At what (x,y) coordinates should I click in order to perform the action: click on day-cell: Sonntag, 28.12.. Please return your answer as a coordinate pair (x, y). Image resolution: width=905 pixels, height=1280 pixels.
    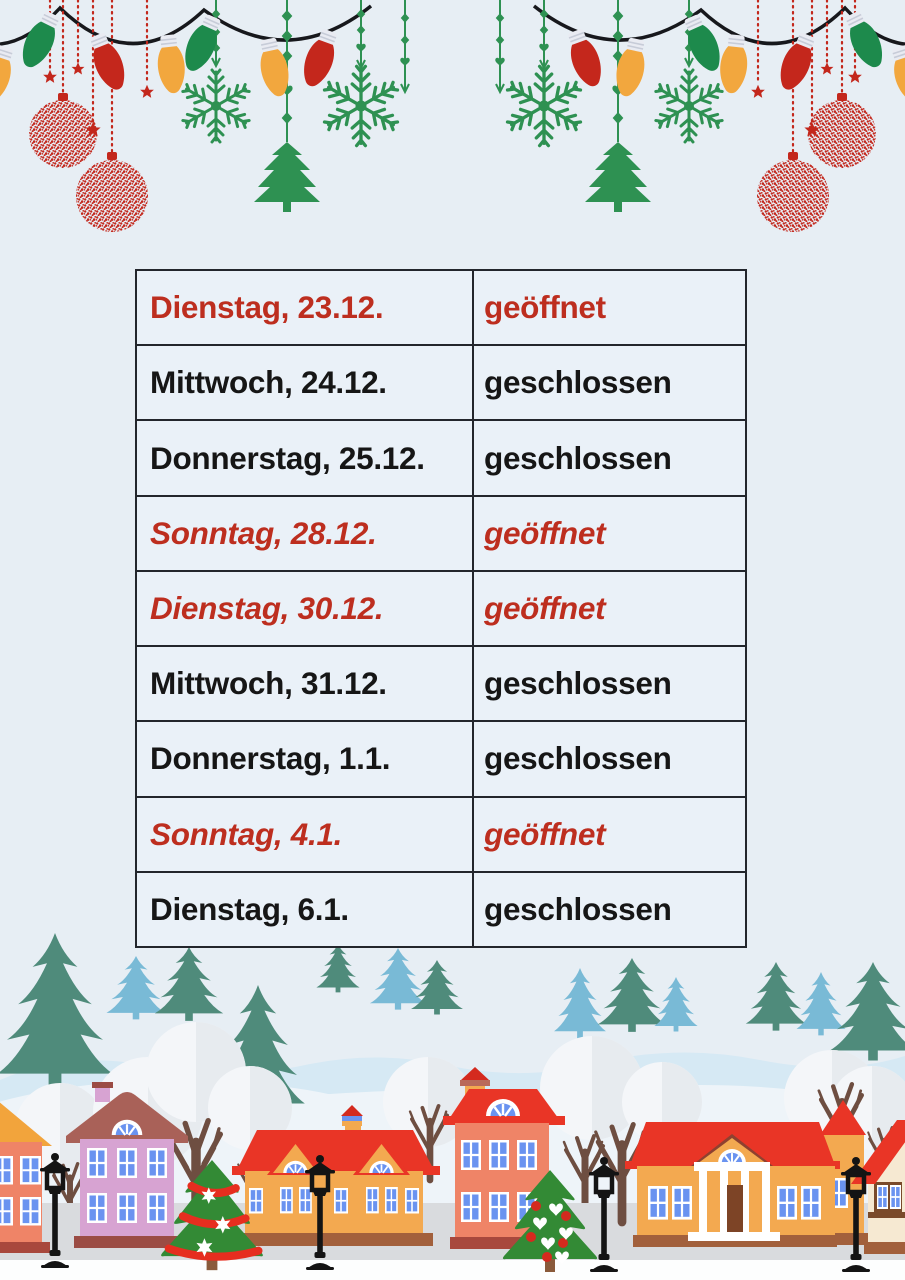
    Looking at the image, I should click on (305, 533).